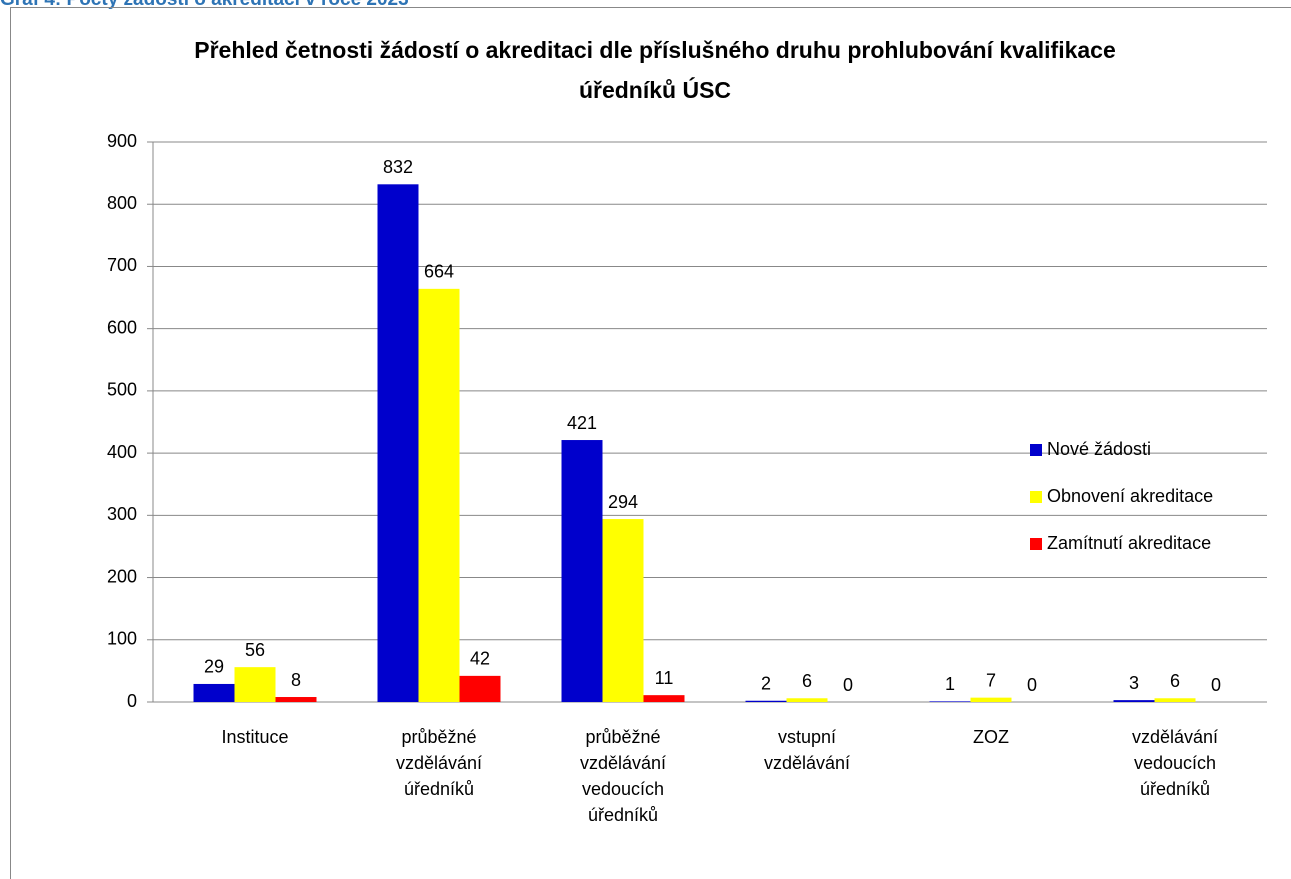 This screenshot has height=879, width=1291. Describe the element at coordinates (623, 502) in the screenshot. I see `data-label: 294` at that location.